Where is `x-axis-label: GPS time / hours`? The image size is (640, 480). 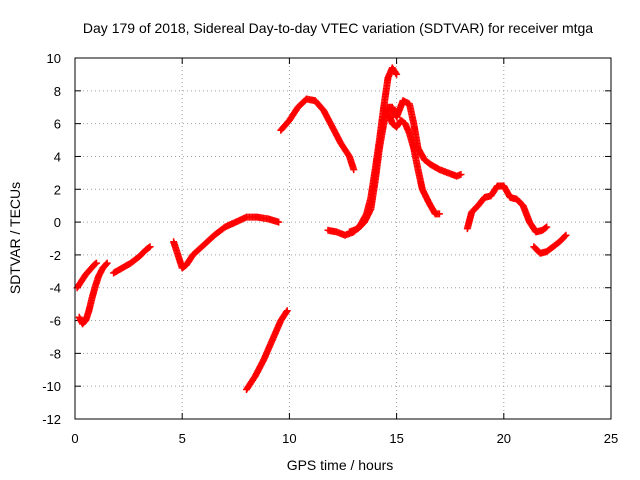 x-axis-label: GPS time / hours is located at coordinates (340, 465).